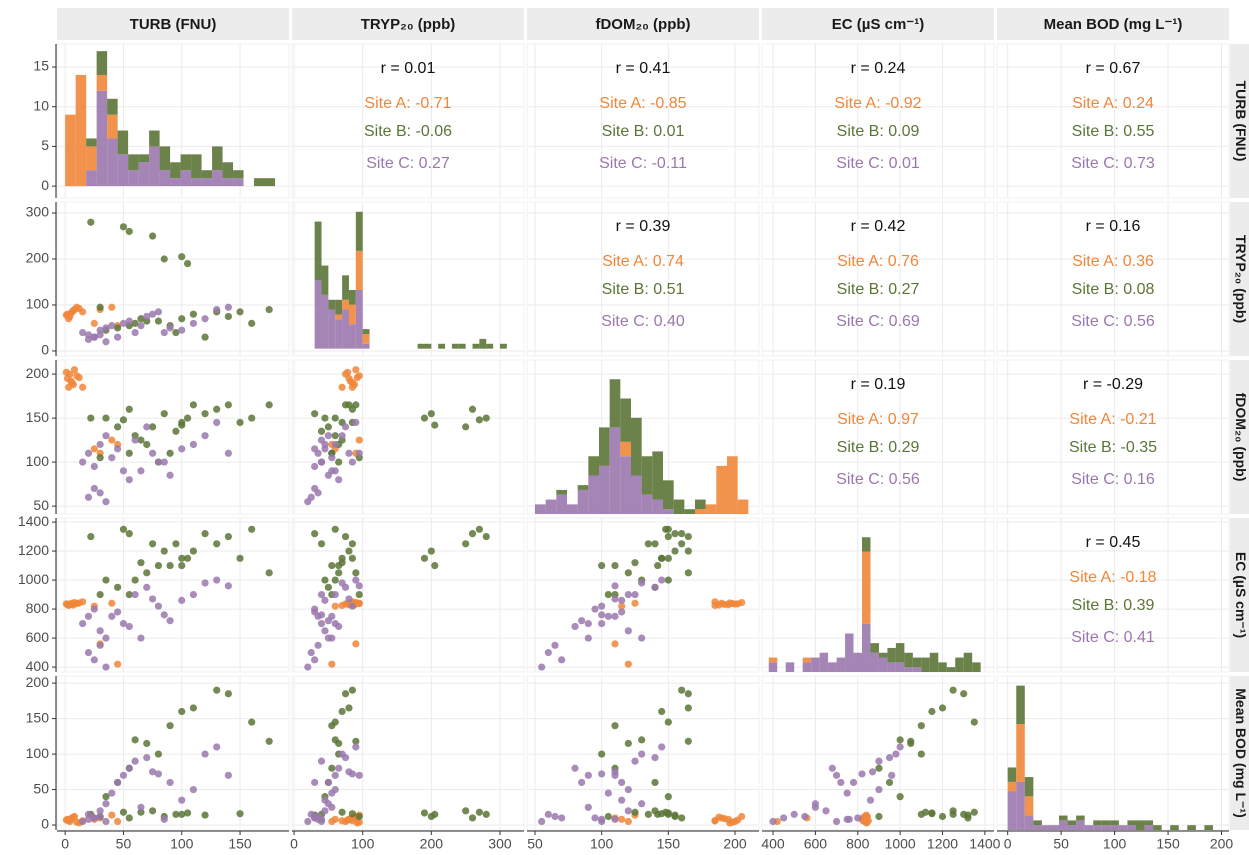 This screenshot has width=1249, height=855. What do you see at coordinates (877, 103) in the screenshot?
I see `correlation-site: Site A: -0.92` at bounding box center [877, 103].